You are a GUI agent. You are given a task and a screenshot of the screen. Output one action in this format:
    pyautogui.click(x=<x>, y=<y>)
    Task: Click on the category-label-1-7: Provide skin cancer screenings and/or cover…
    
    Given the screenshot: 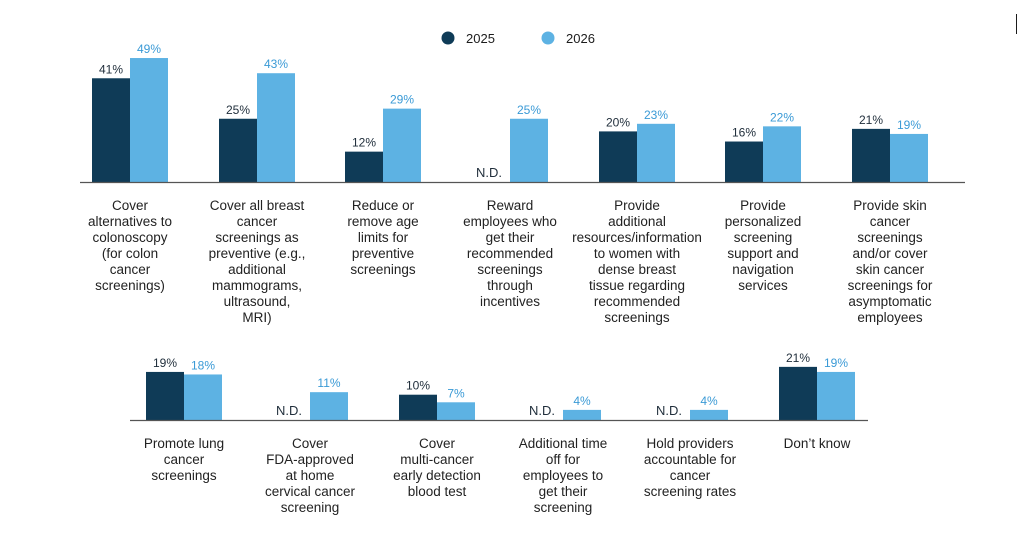 What is the action you would take?
    pyautogui.click(x=890, y=261)
    